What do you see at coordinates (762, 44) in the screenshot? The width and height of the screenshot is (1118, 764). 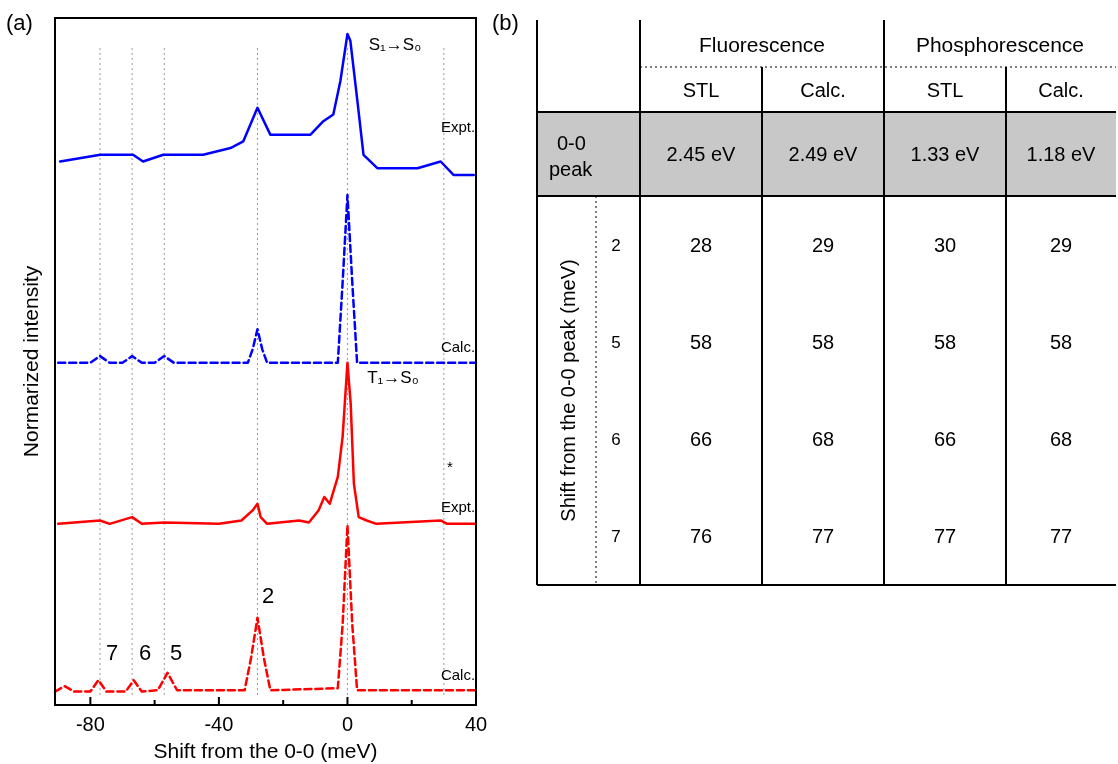 I see `text: Fluorescence` at bounding box center [762, 44].